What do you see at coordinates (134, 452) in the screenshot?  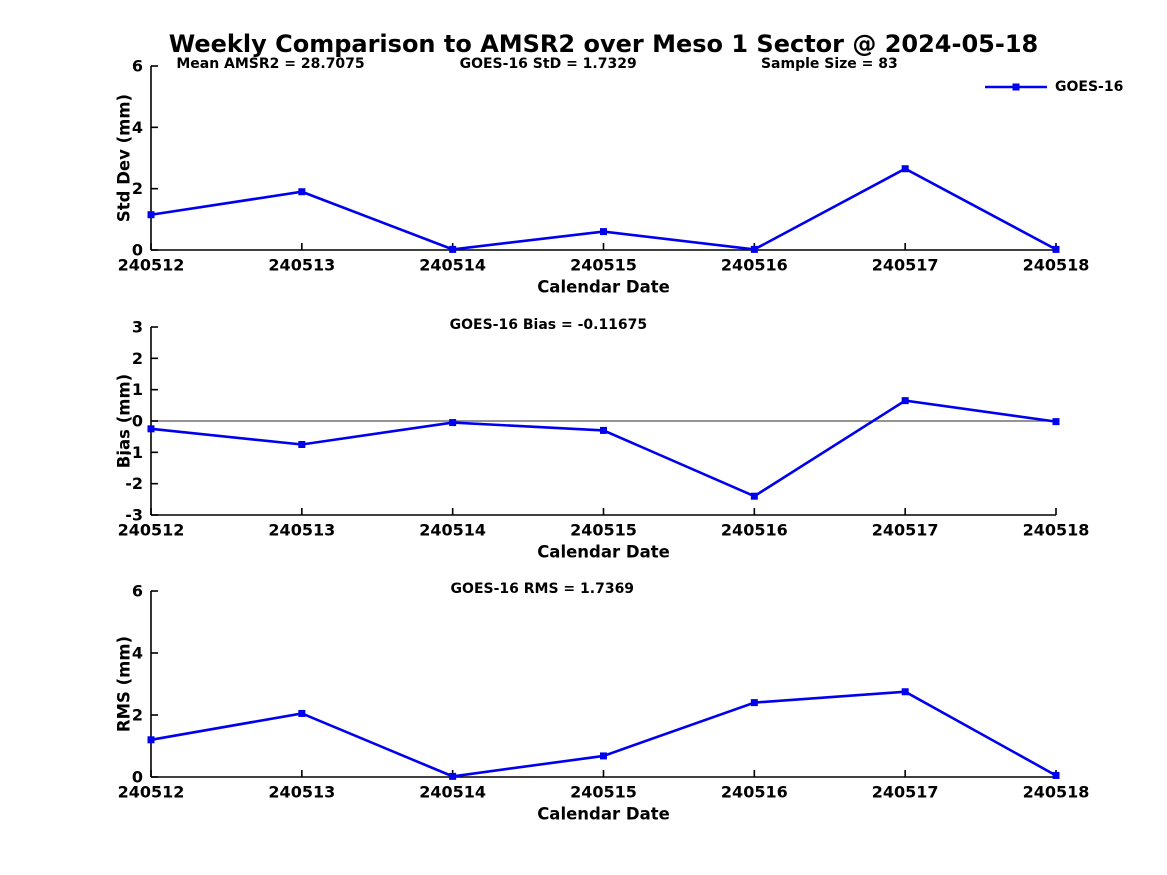 I see `y-tick-label: -1` at bounding box center [134, 452].